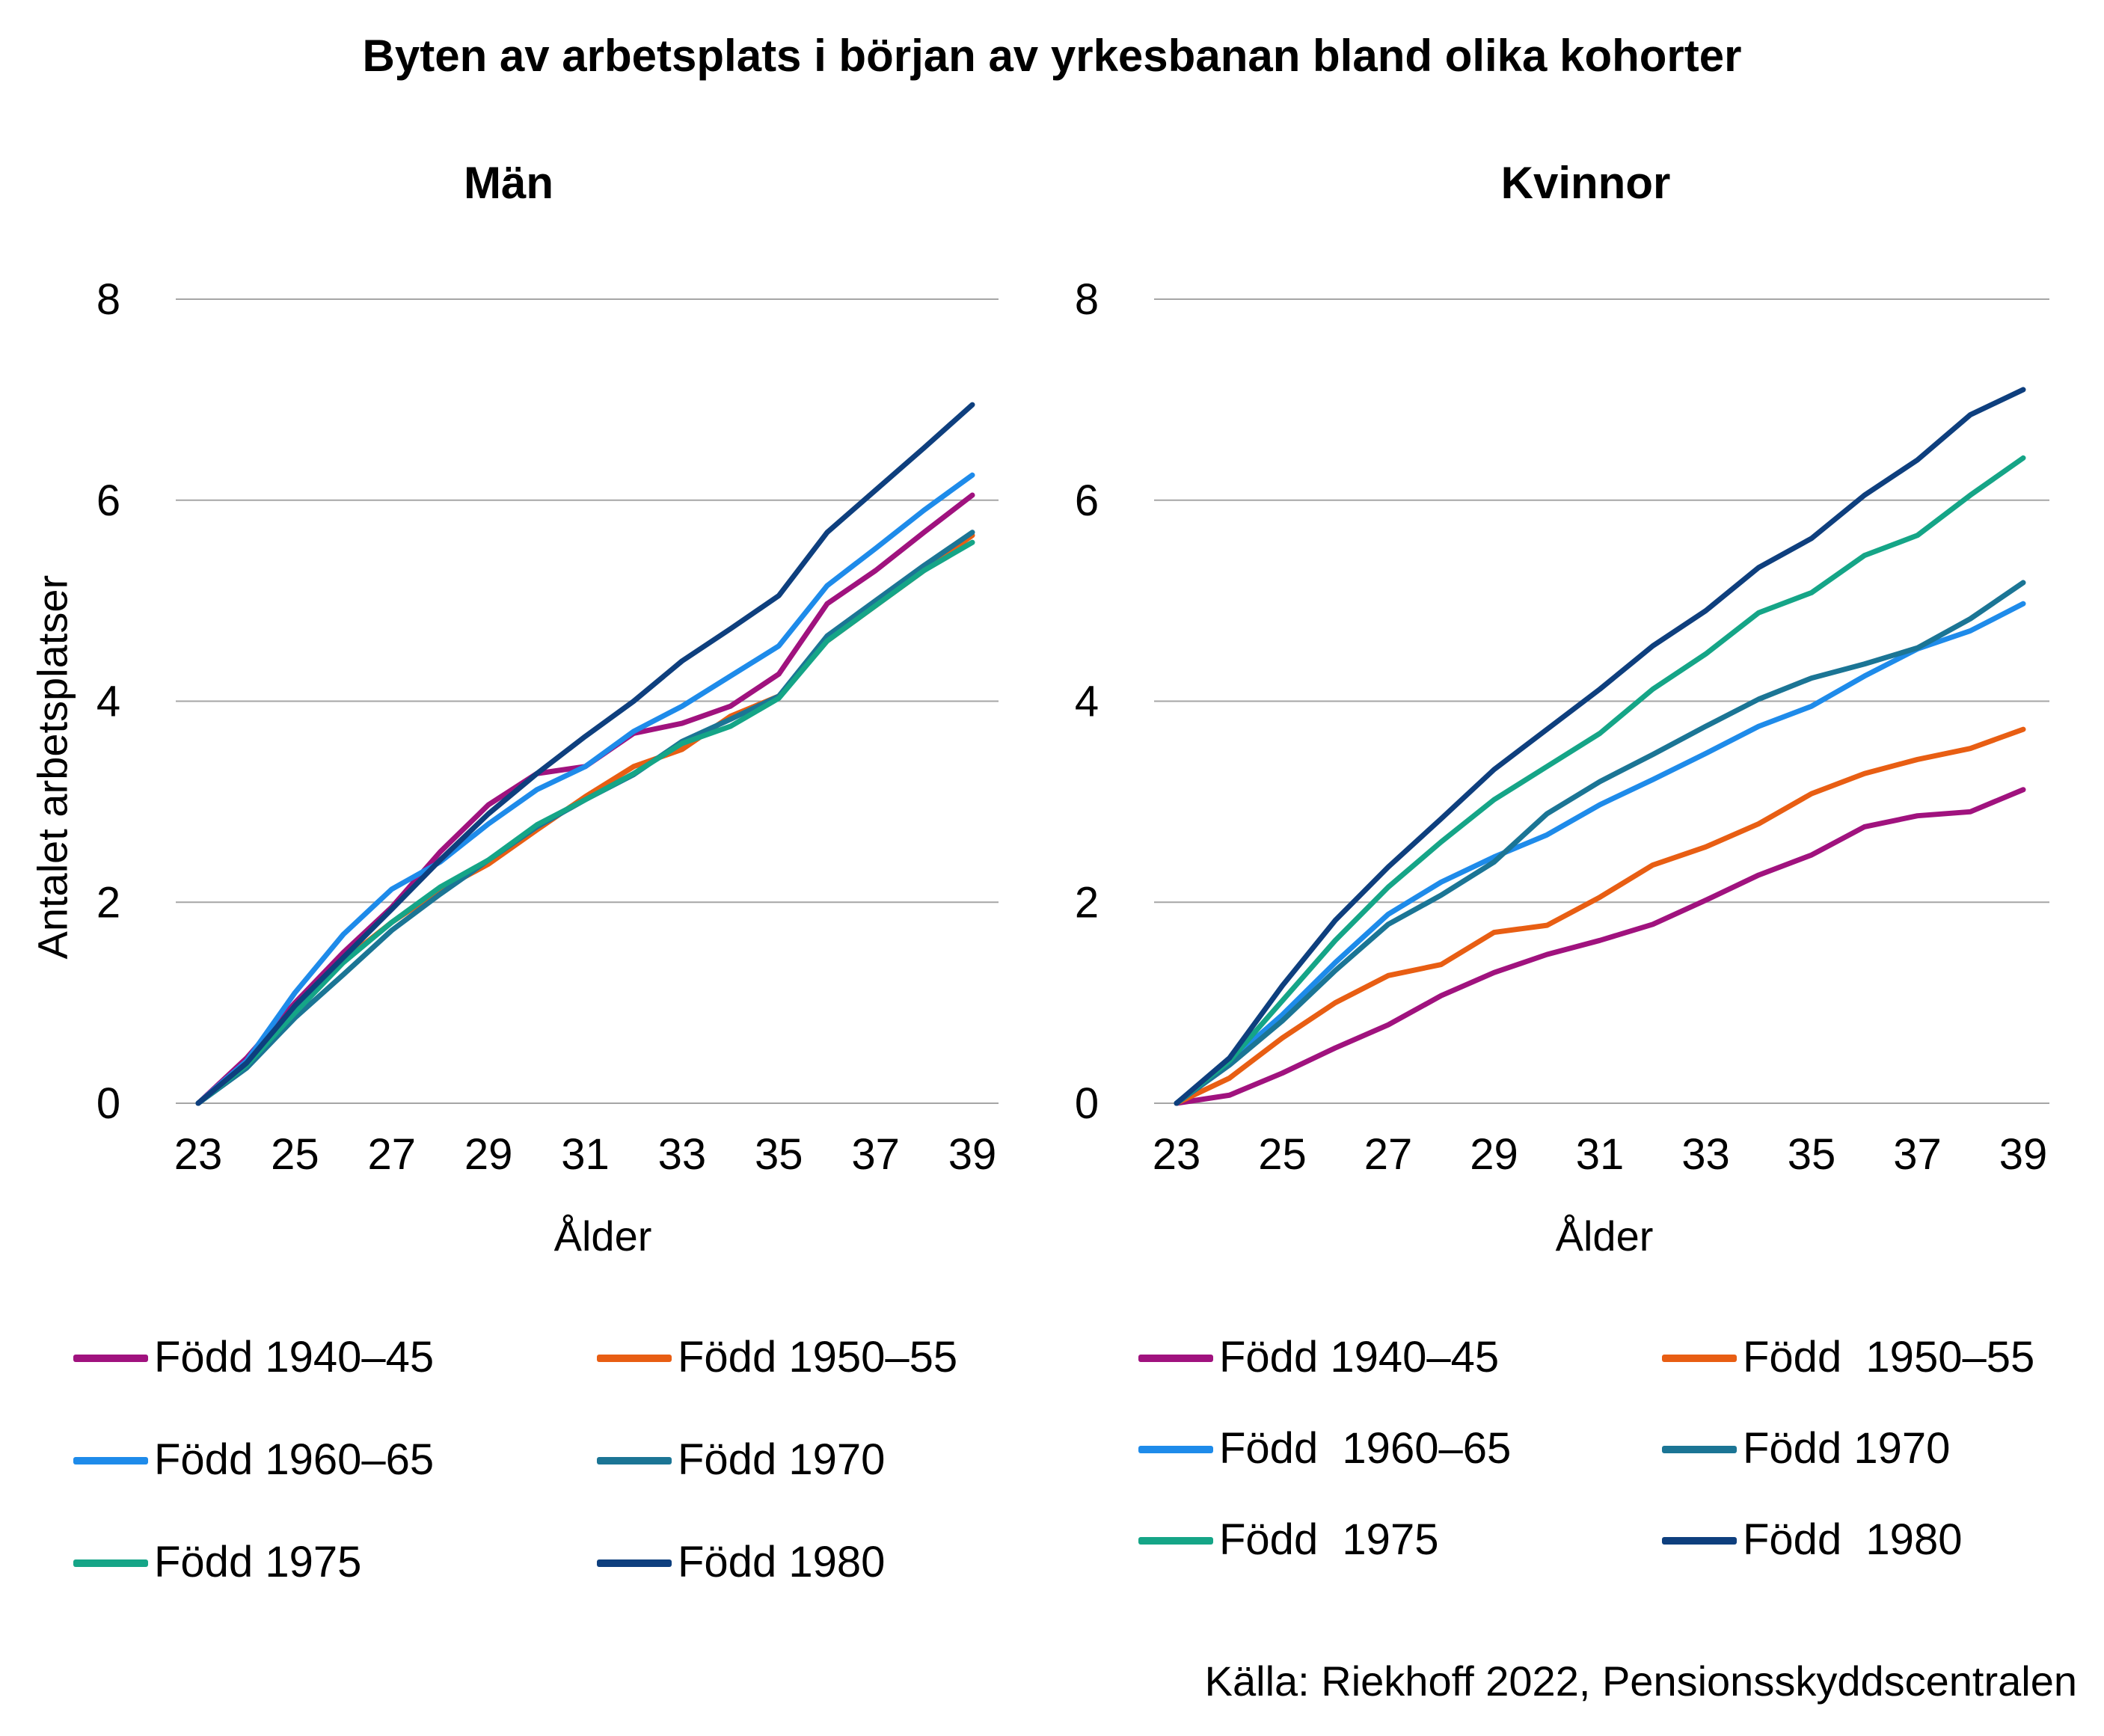 Image resolution: width=2104 pixels, height=1736 pixels. What do you see at coordinates (1585, 183) in the screenshot?
I see `panel-title-women: Kvinnor` at bounding box center [1585, 183].